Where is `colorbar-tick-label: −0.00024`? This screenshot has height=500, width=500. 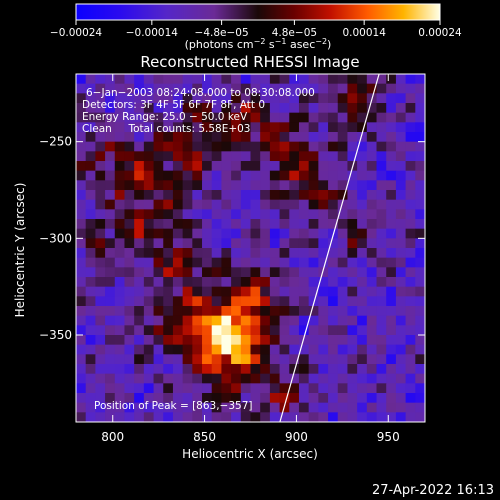
colorbar-tick-label: −0.00024 is located at coordinates (76, 33).